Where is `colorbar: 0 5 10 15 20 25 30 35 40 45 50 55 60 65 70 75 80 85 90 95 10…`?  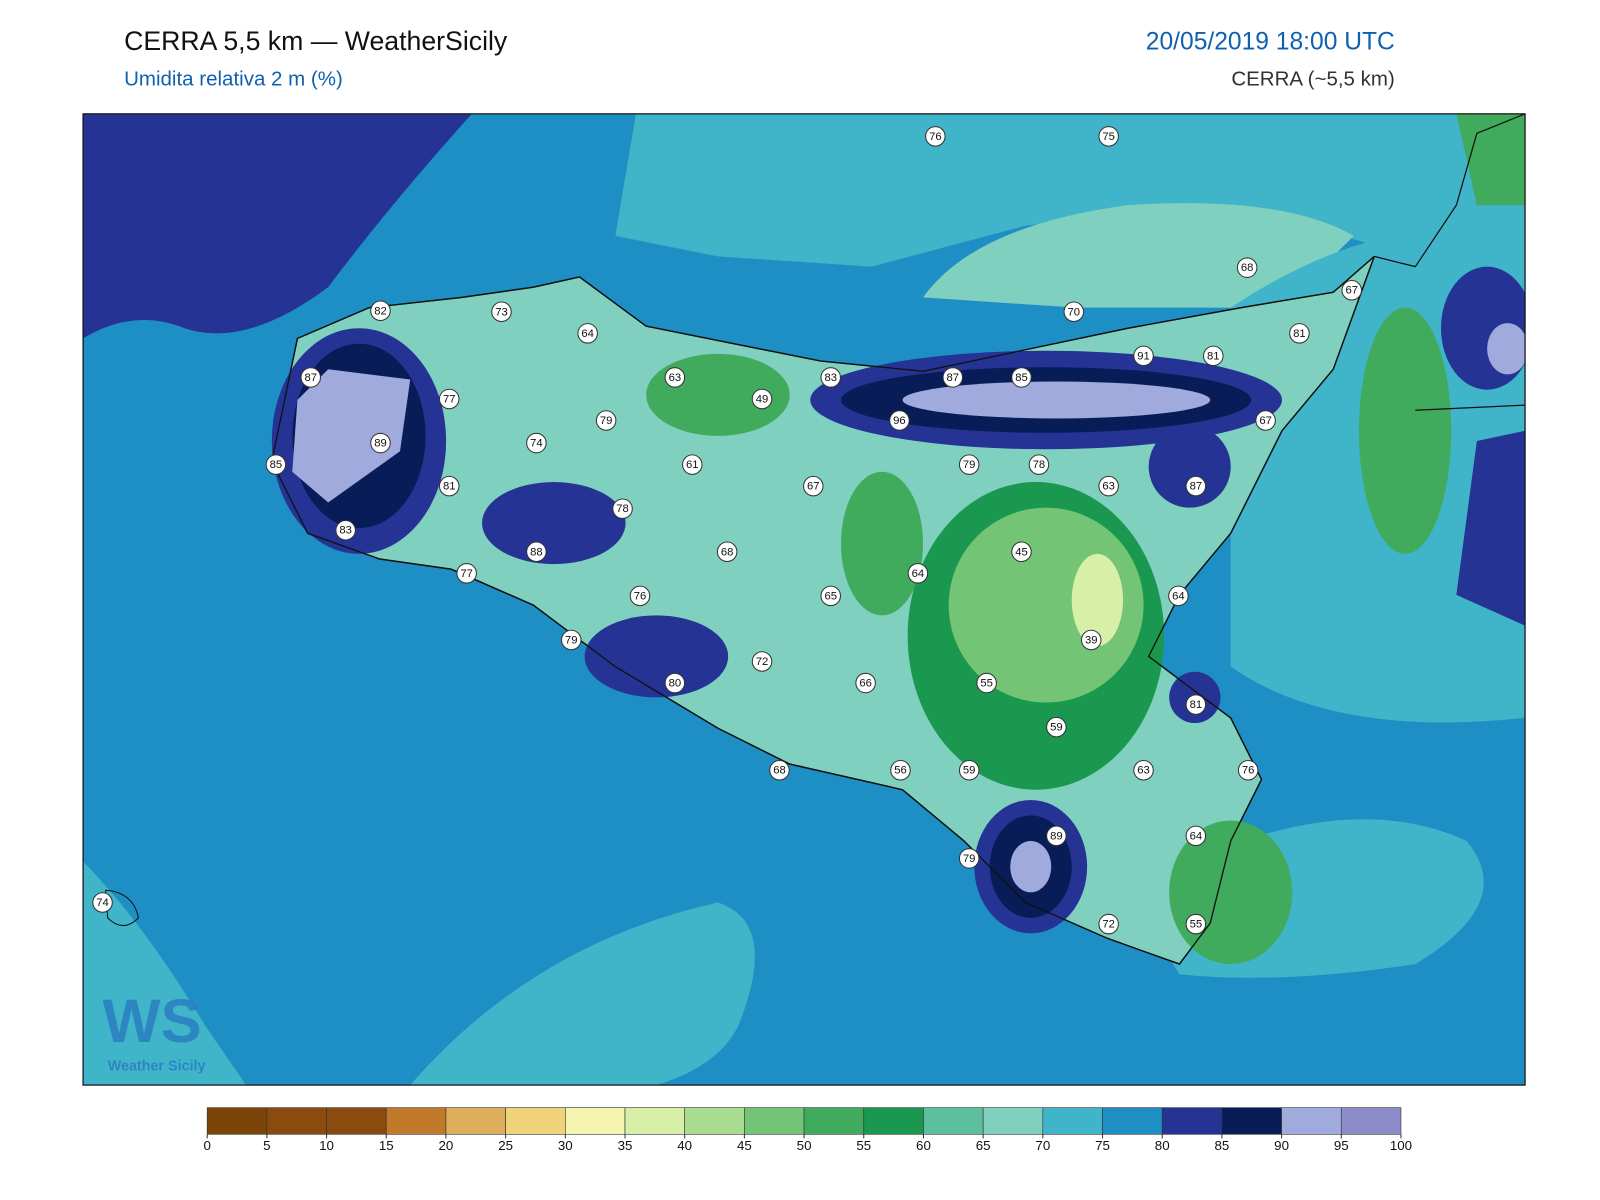 colorbar: 0 5 10 15 20 25 30 35 40 45 50 55 60 65 70 75 80 85 90 95 10… is located at coordinates (807, 1130).